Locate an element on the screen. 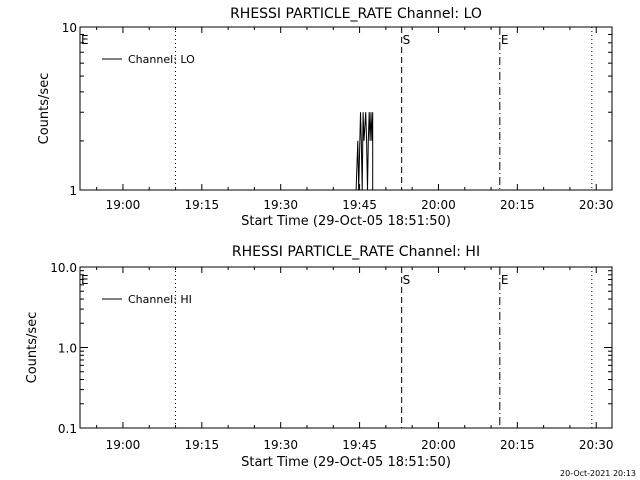 The image size is (640, 480). y-tick-label: 10 is located at coordinates (69, 28).